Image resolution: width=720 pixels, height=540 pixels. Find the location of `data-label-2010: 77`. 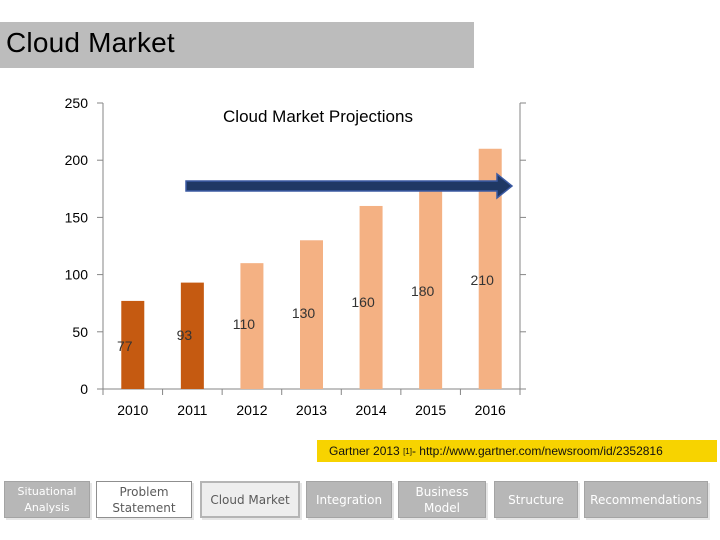

data-label-2010: 77 is located at coordinates (125, 346).